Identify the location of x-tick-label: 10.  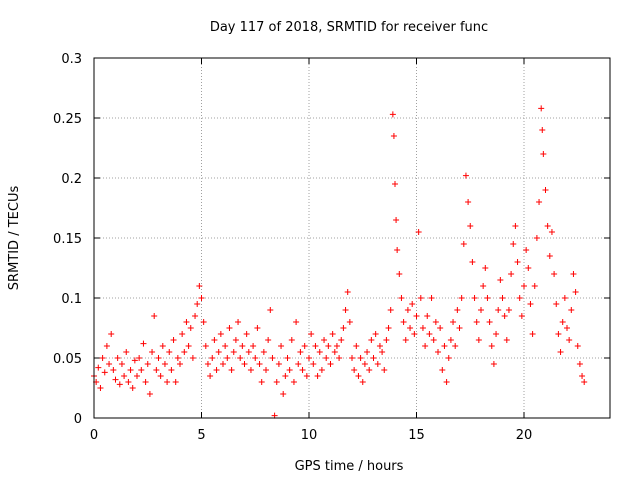
(309, 435).